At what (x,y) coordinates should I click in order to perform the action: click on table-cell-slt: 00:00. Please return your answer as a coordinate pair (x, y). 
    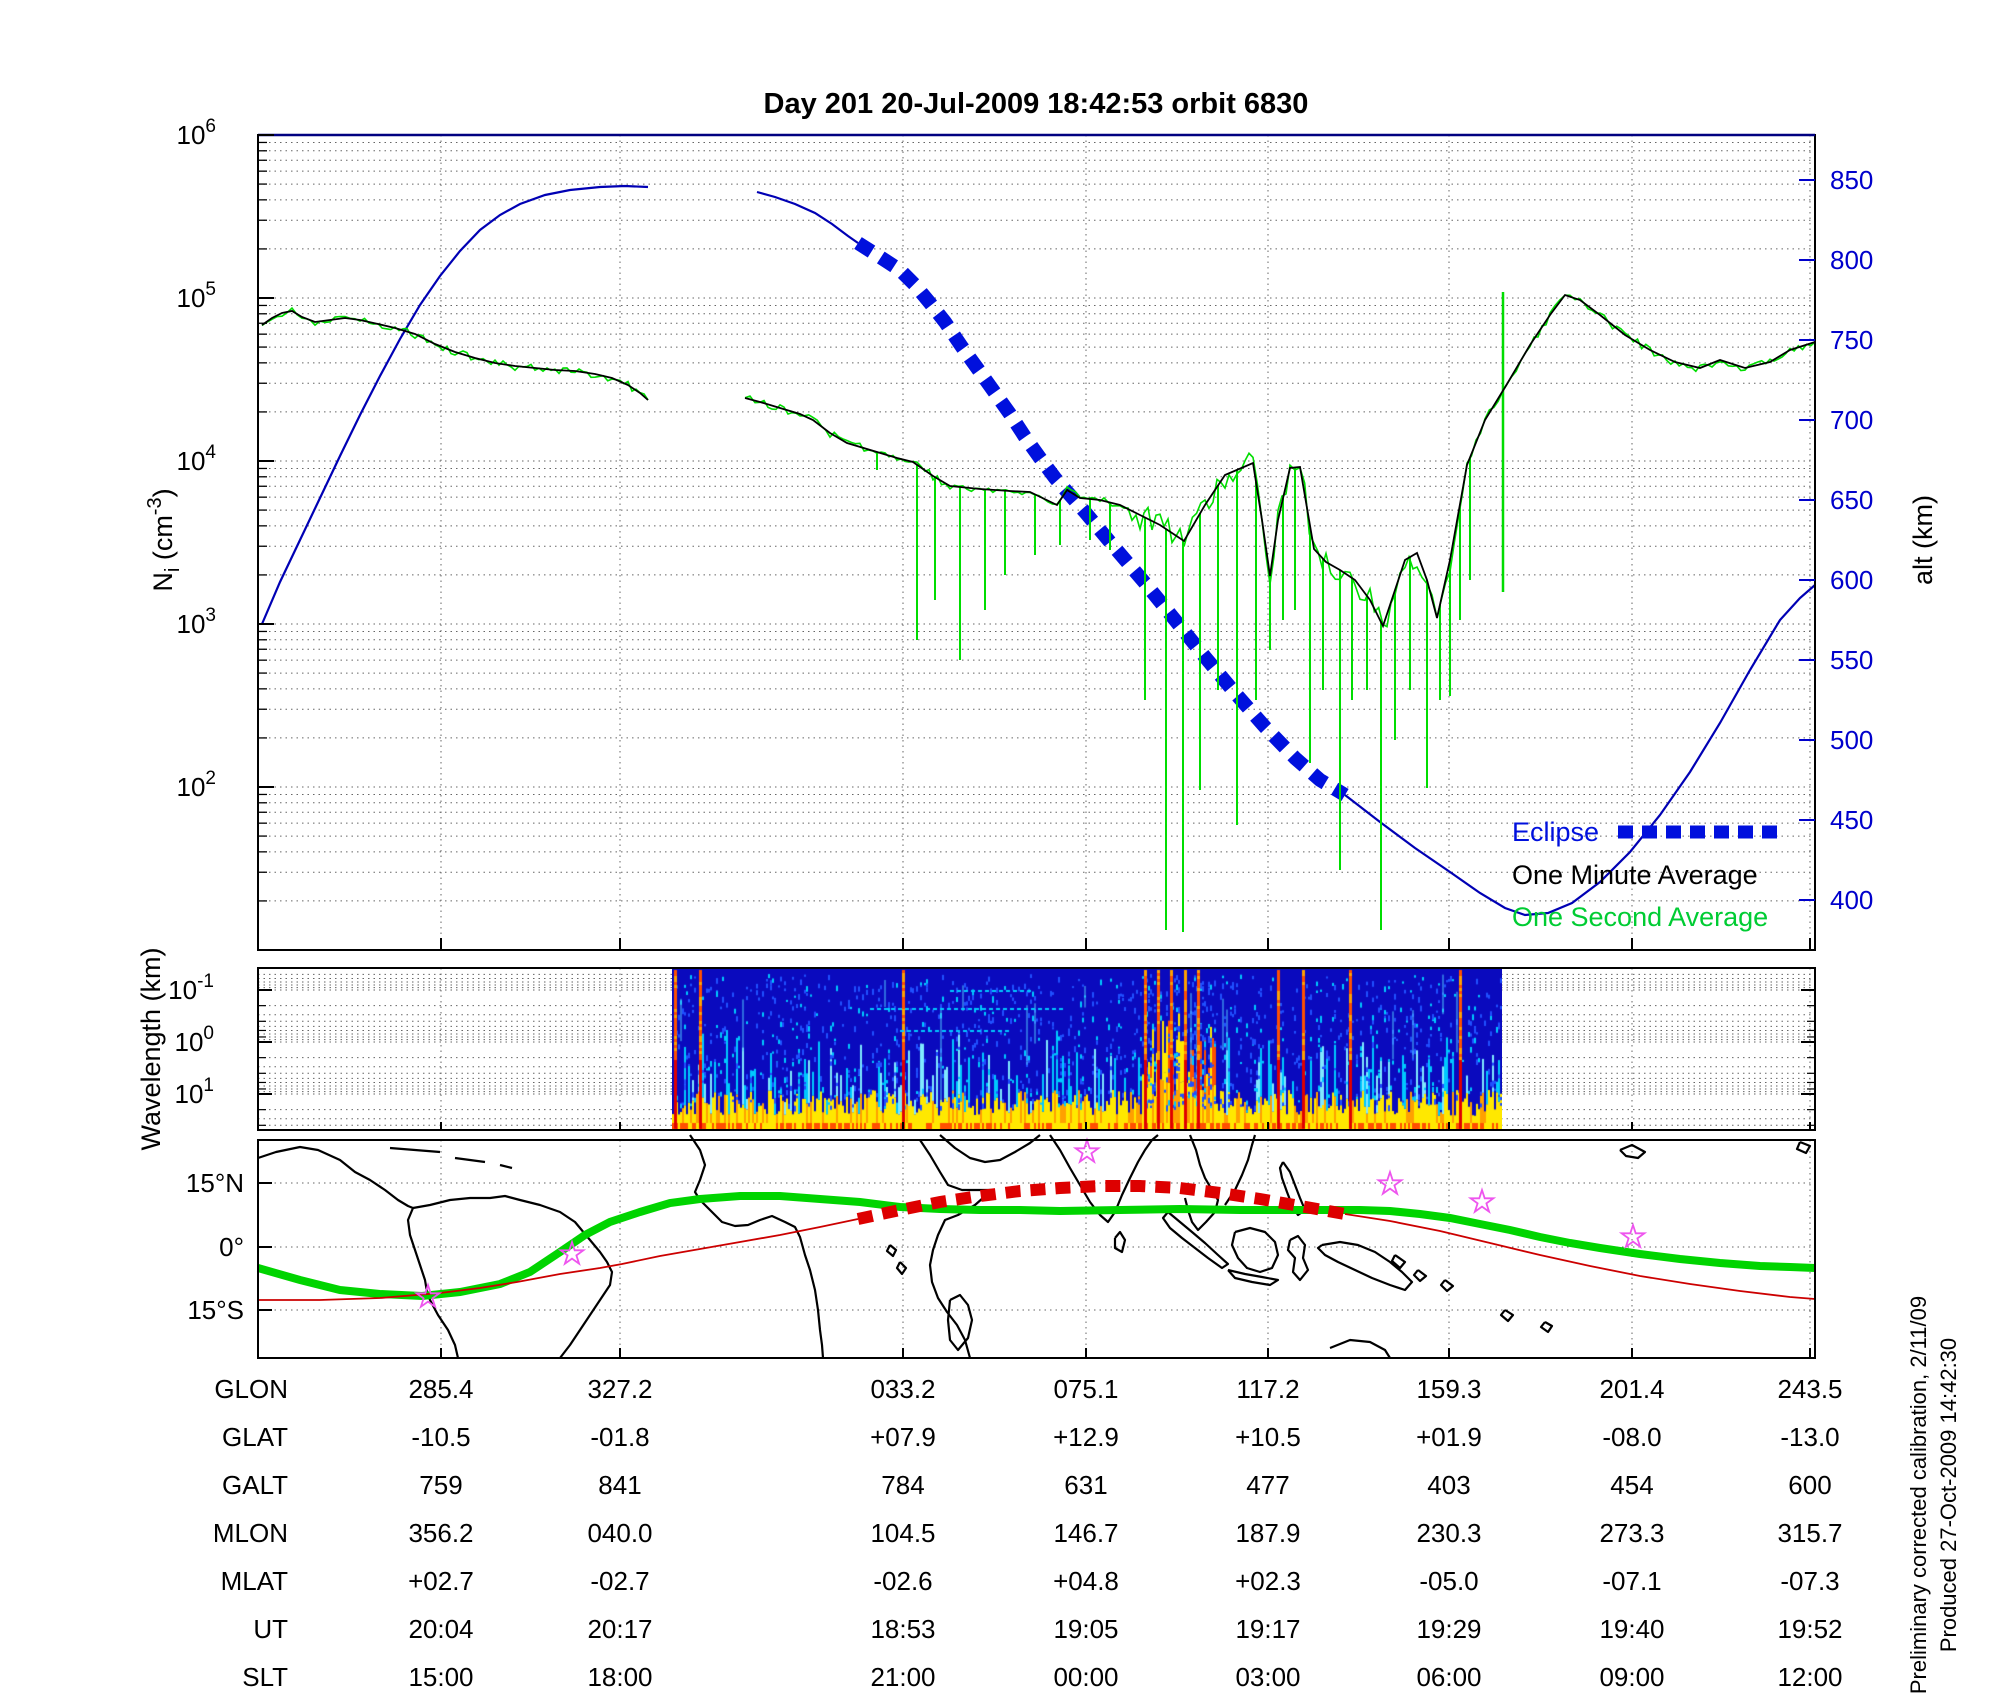
    Looking at the image, I should click on (1085, 1677).